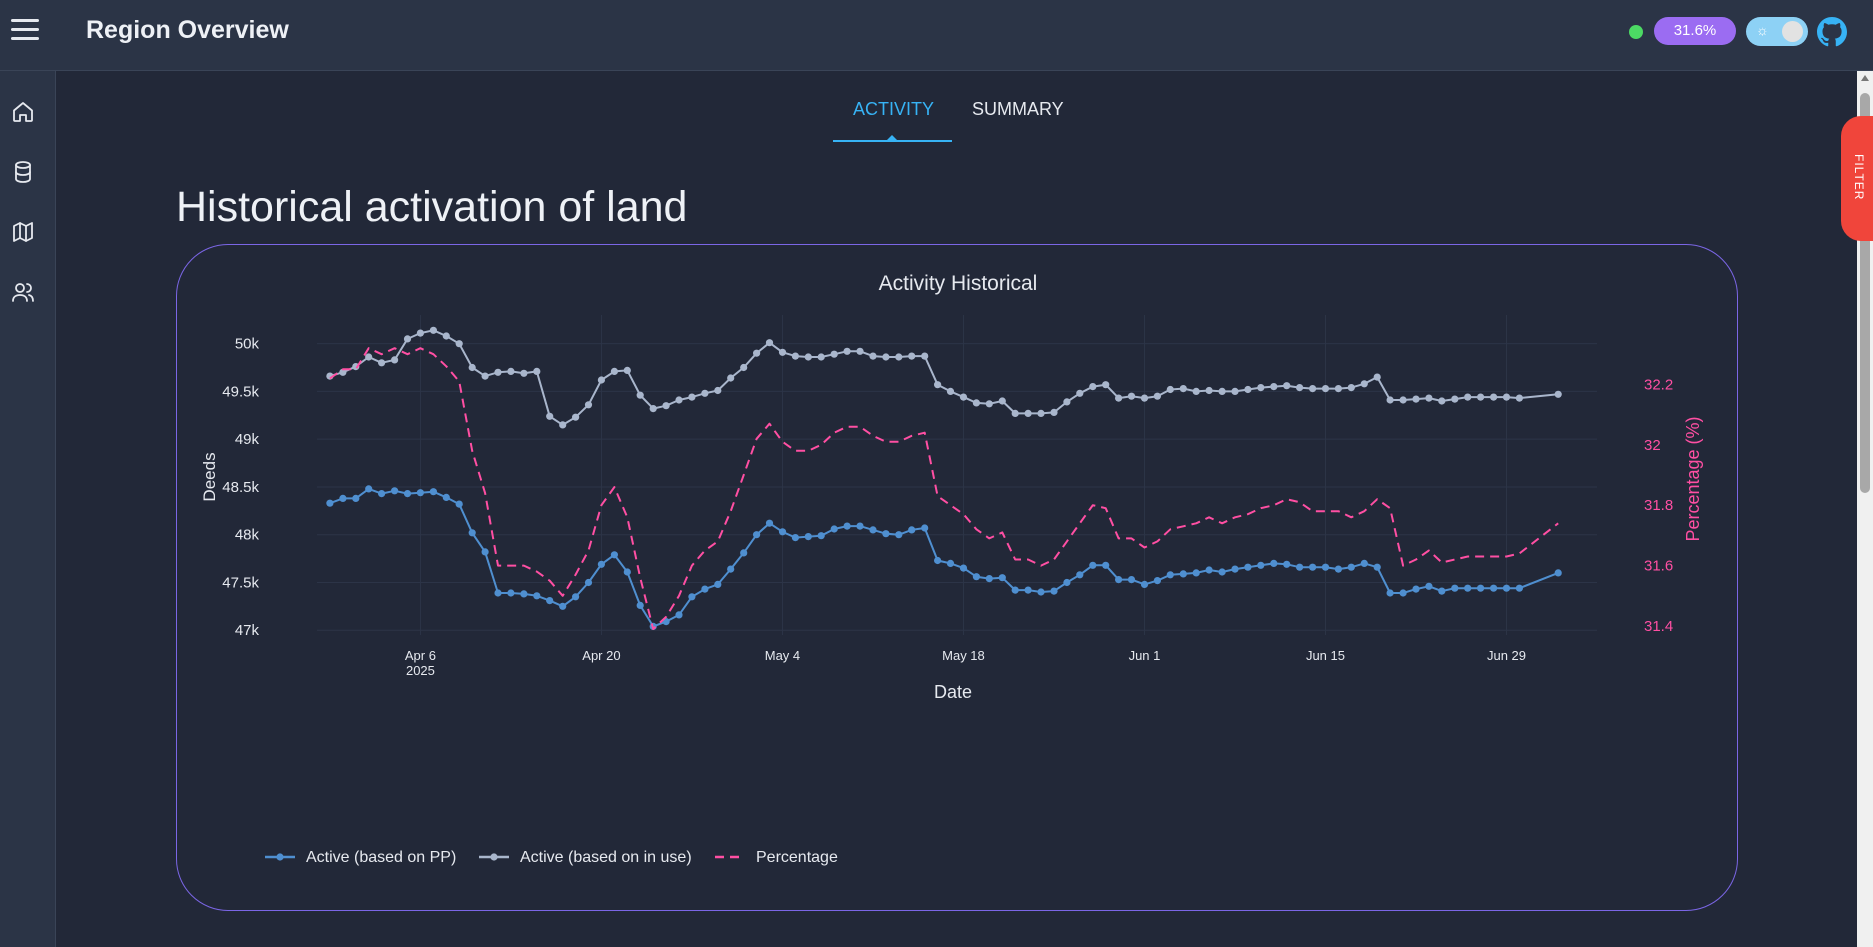  What do you see at coordinates (23, 112) in the screenshot?
I see `home-icon` at bounding box center [23, 112].